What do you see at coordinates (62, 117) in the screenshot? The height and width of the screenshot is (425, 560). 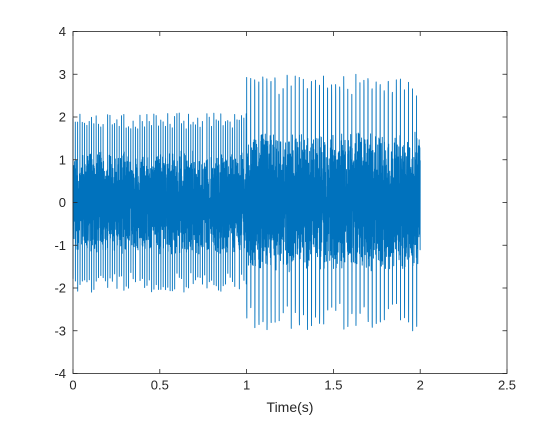 I see `y-tick-label: 2` at bounding box center [62, 117].